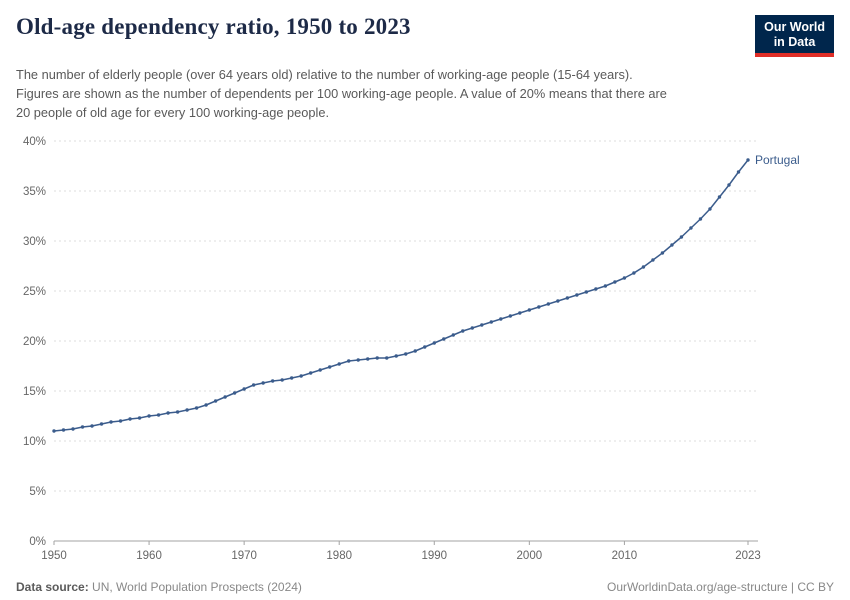 This screenshot has height=600, width=850. Describe the element at coordinates (434, 556) in the screenshot. I see `x-tick-label: 1990` at that location.